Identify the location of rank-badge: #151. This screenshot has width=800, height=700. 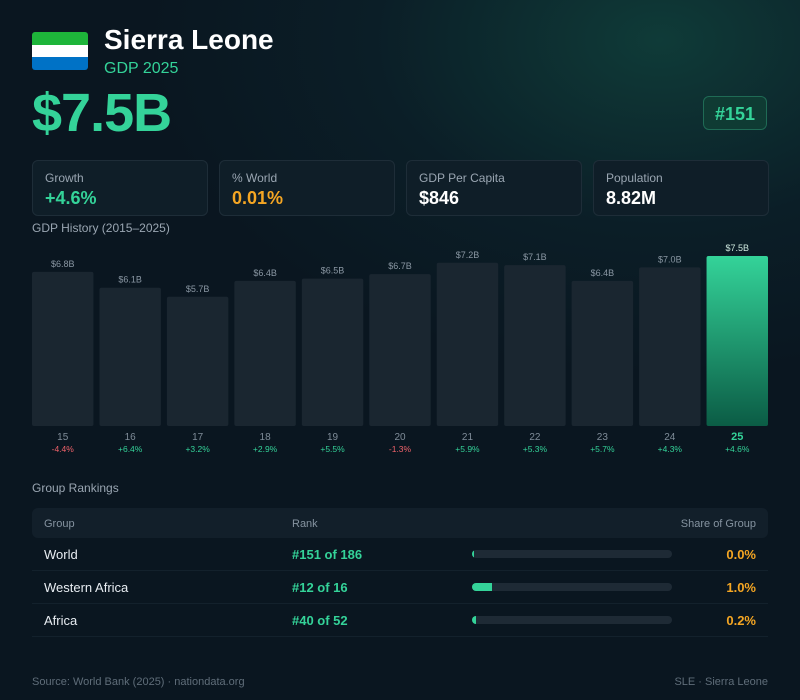
(735, 113).